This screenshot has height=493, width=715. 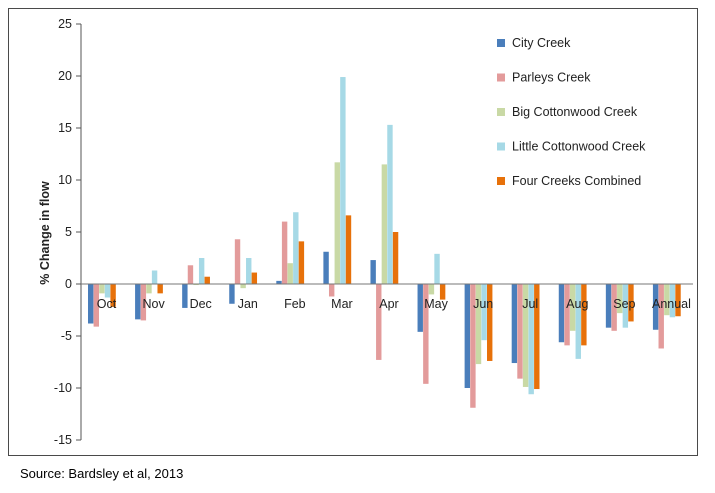 I want to click on category-label: Apr, so click(x=388, y=304).